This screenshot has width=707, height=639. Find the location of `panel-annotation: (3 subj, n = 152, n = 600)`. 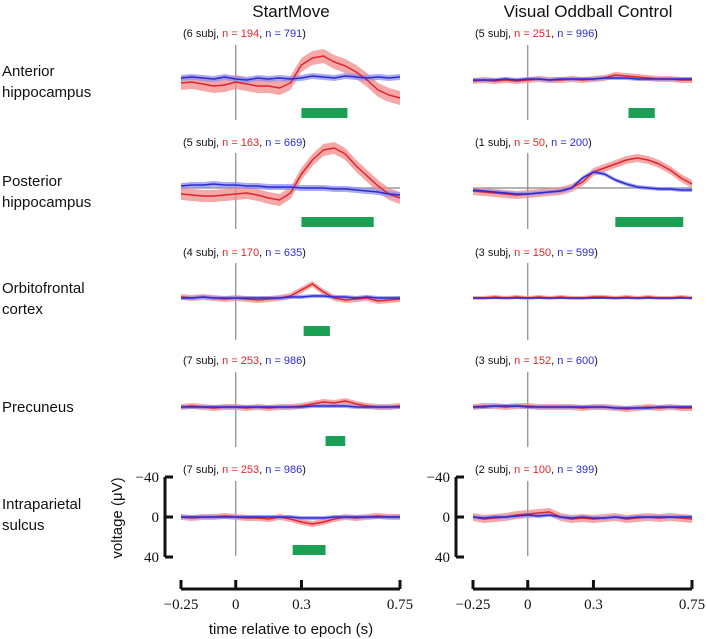

panel-annotation: (3 subj, n = 152, n = 600) is located at coordinates (536, 361).